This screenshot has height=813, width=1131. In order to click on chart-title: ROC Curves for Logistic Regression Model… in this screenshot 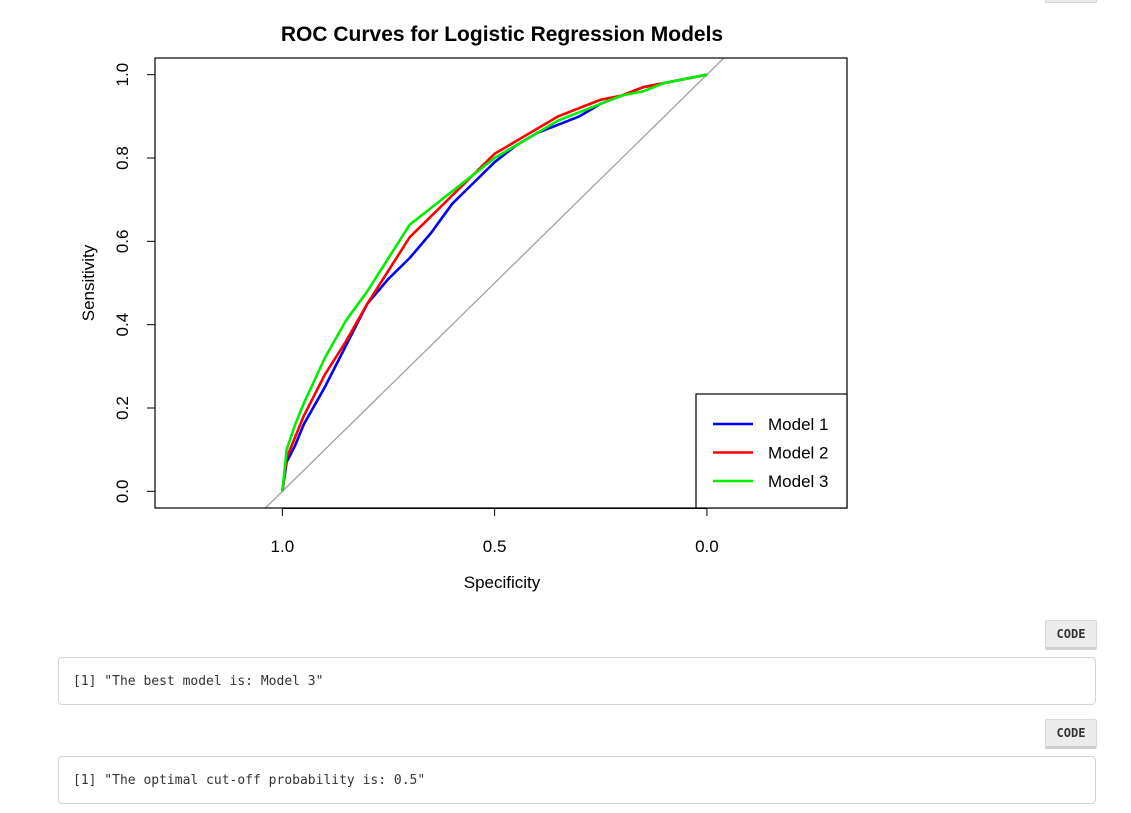, I will do `click(502, 34)`.